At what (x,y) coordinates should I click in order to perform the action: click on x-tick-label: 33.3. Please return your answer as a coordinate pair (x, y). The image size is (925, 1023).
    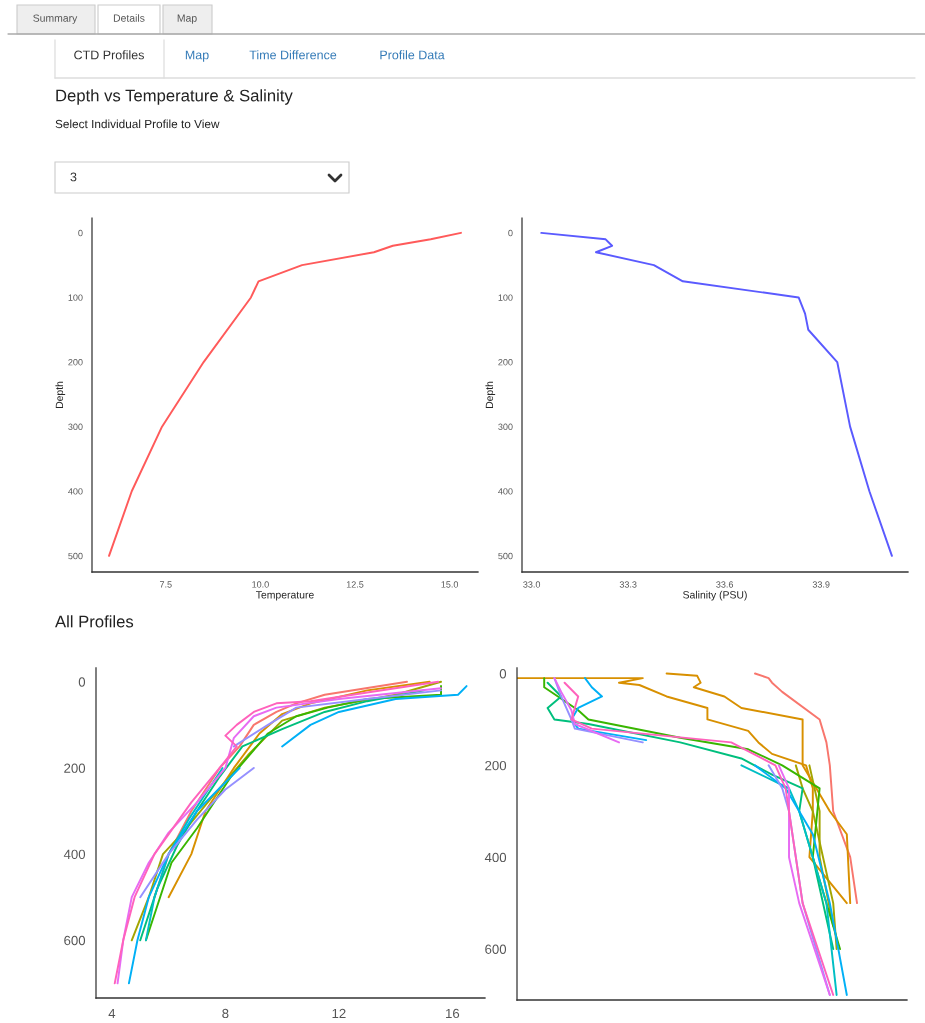
    Looking at the image, I should click on (628, 584).